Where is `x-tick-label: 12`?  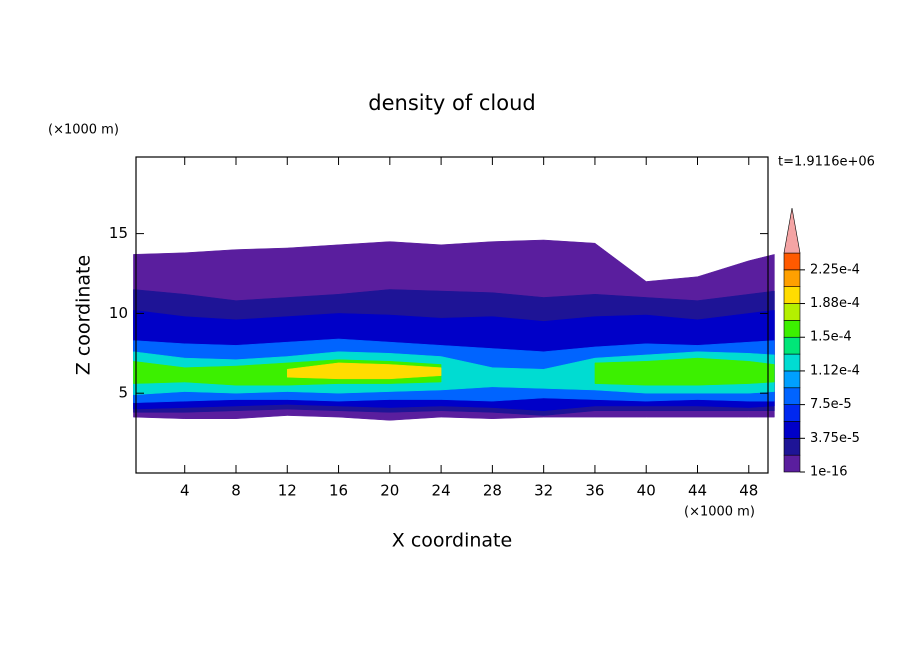
x-tick-label: 12 is located at coordinates (287, 491).